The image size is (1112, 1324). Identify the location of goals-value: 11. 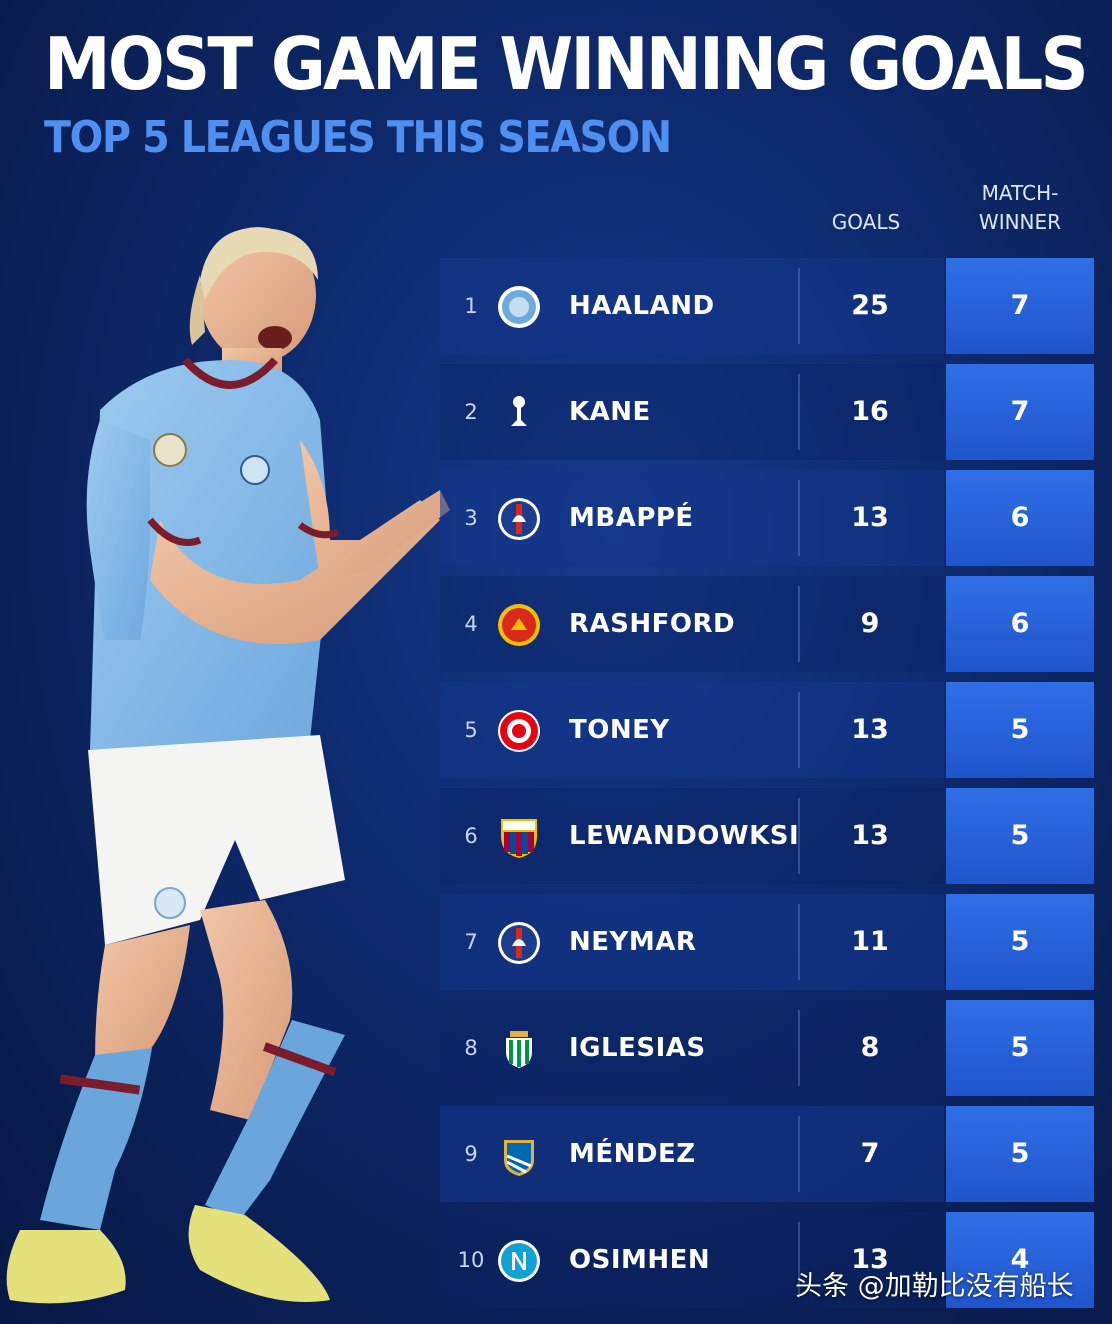
(870, 941).